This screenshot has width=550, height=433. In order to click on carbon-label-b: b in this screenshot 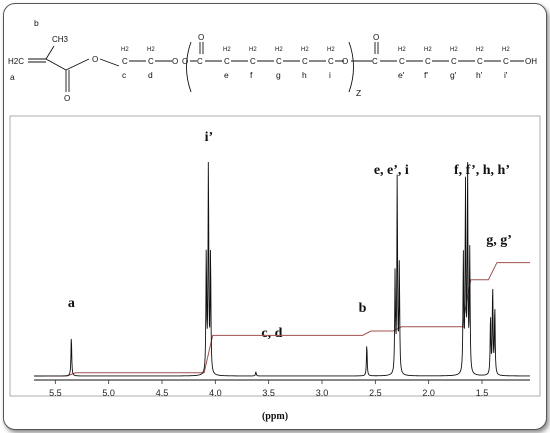, I will do `click(36, 23)`.